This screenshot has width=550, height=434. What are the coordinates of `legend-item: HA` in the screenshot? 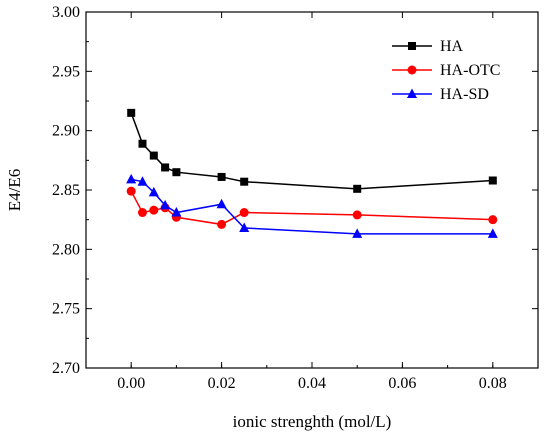 It's located at (428, 46).